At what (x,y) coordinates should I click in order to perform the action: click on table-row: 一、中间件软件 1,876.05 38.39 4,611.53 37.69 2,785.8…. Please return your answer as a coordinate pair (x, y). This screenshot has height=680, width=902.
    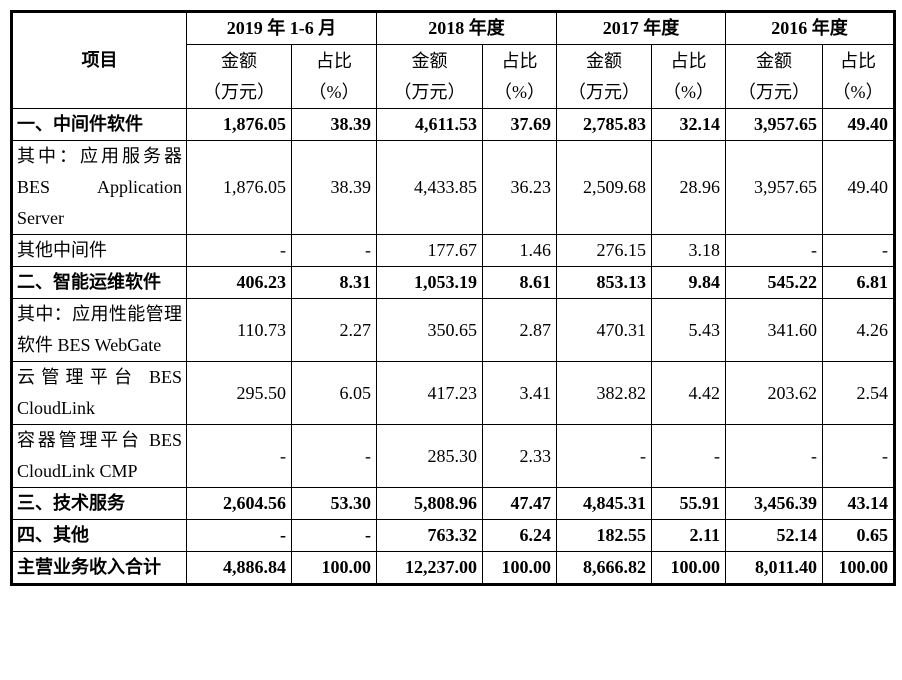
    Looking at the image, I should click on (453, 124).